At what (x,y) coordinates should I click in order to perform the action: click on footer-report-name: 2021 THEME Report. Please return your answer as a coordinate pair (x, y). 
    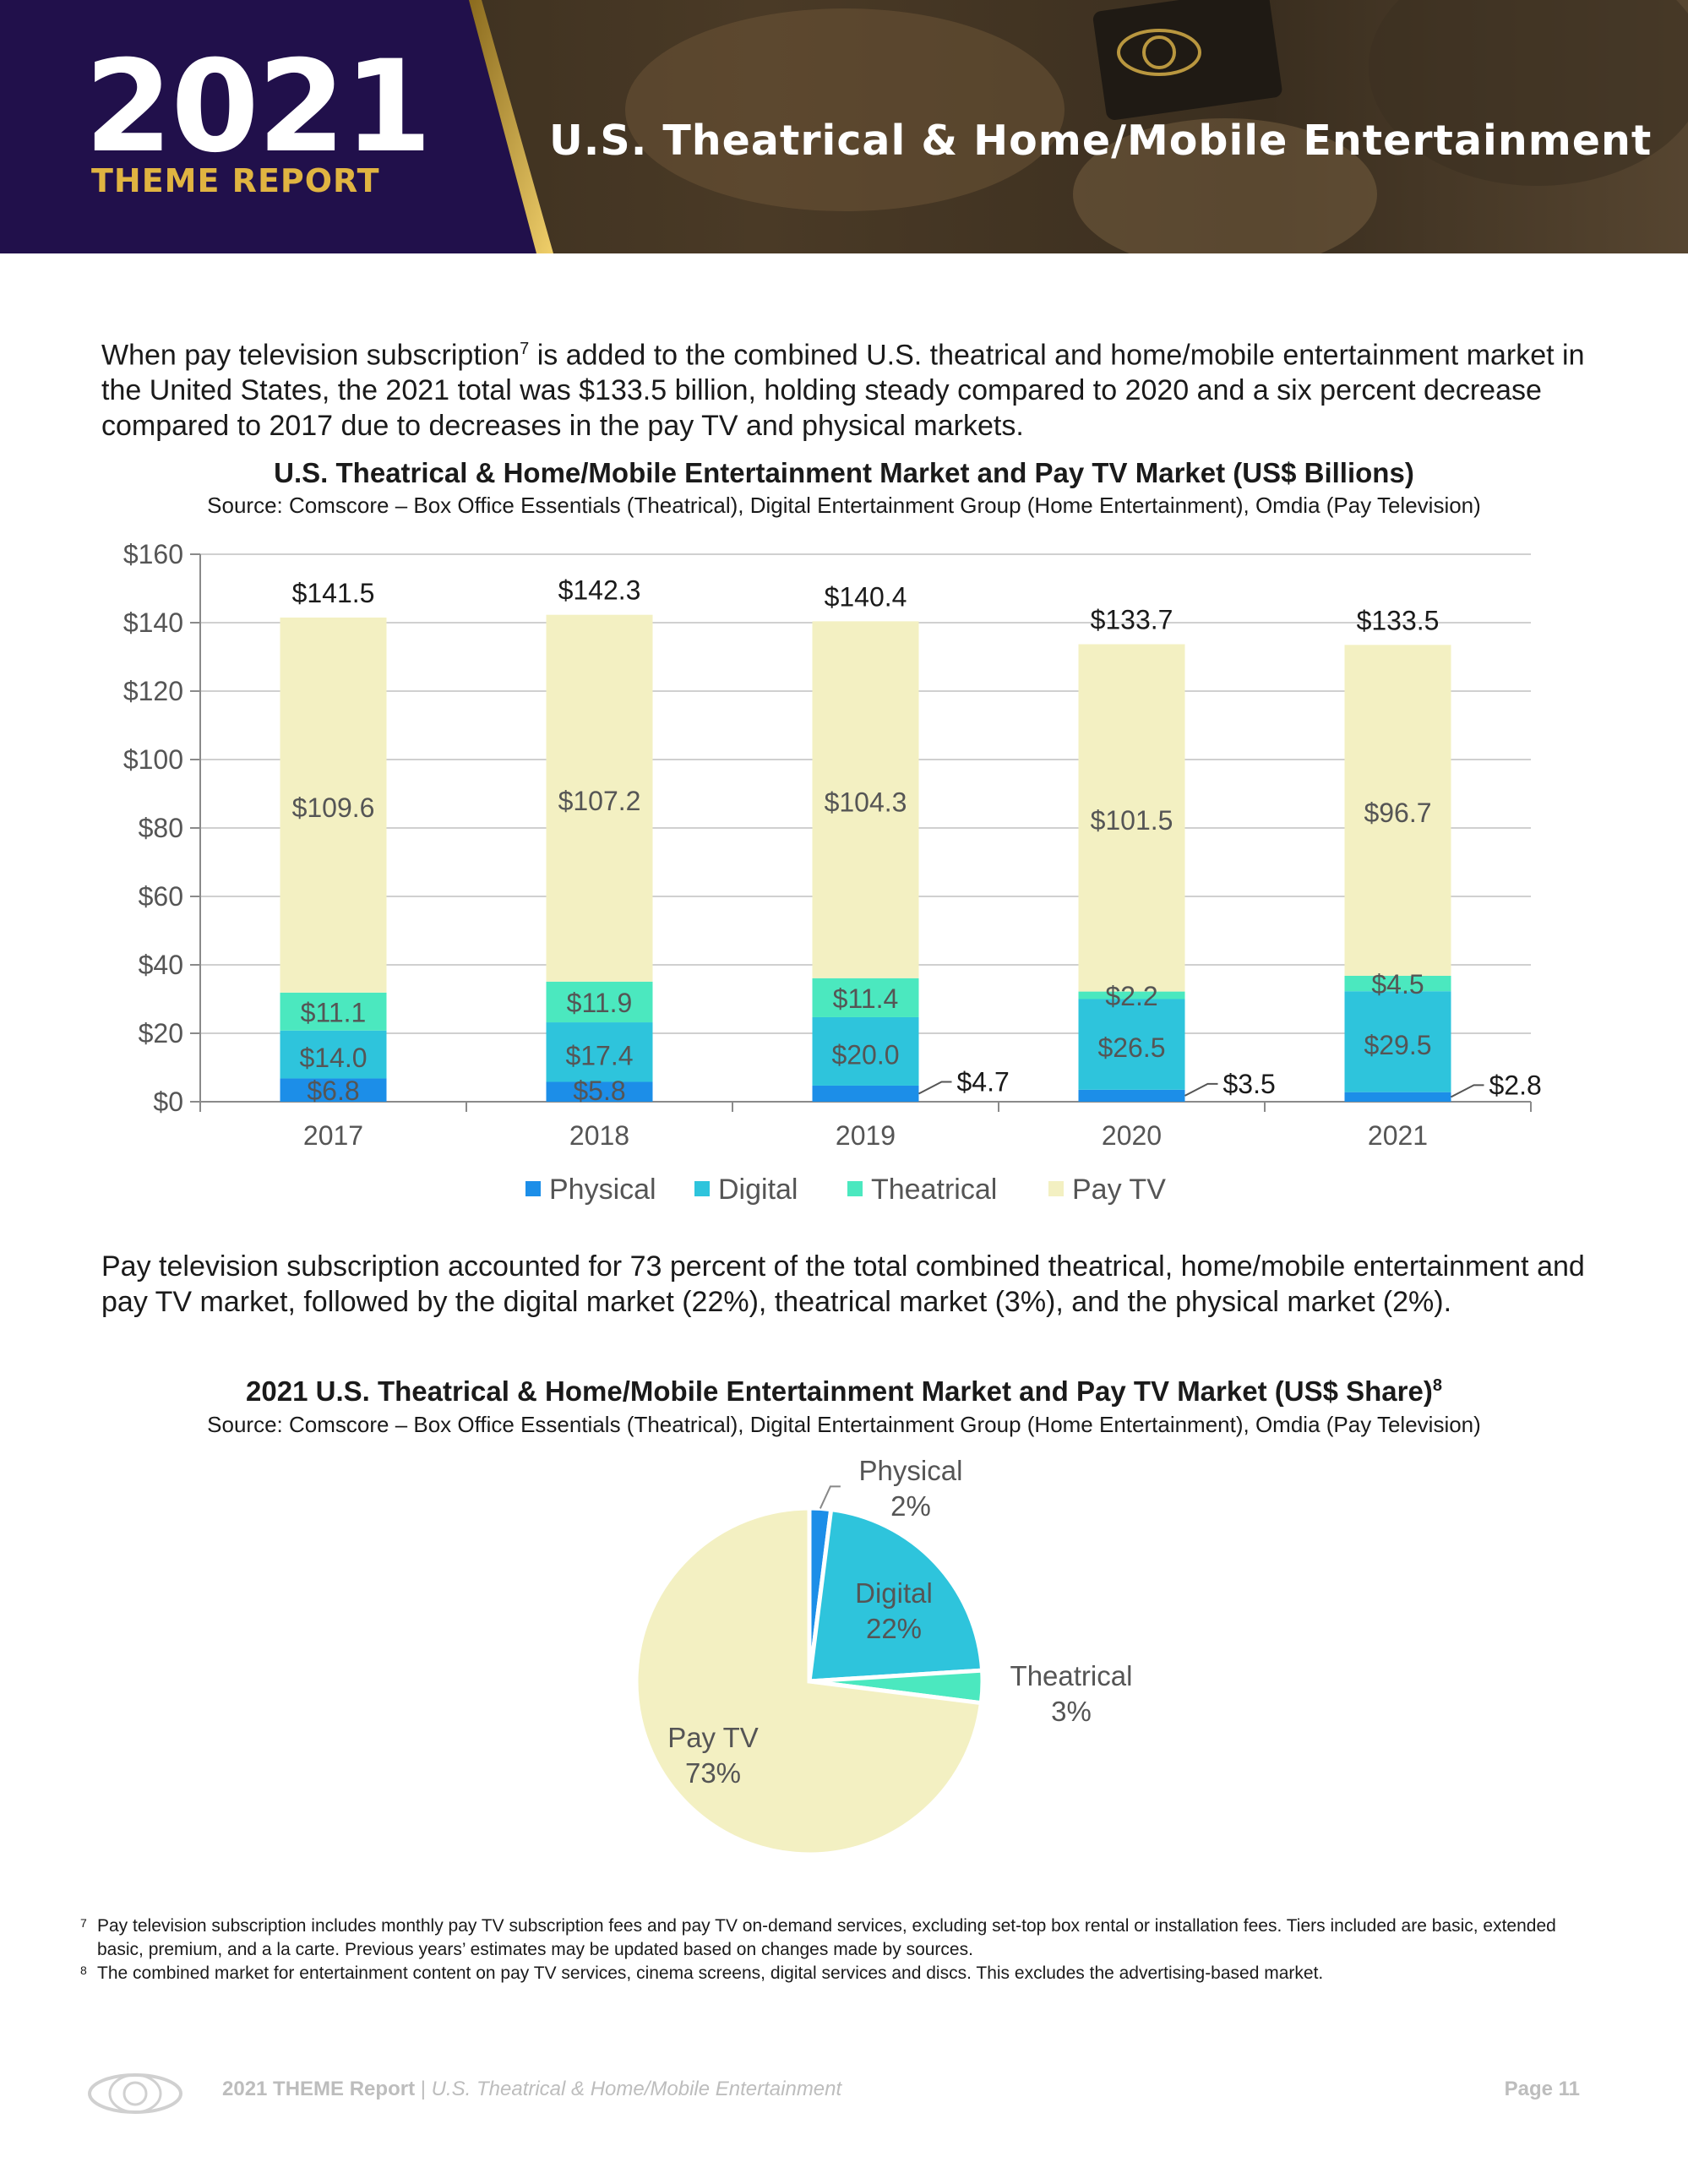
    Looking at the image, I should click on (319, 2089).